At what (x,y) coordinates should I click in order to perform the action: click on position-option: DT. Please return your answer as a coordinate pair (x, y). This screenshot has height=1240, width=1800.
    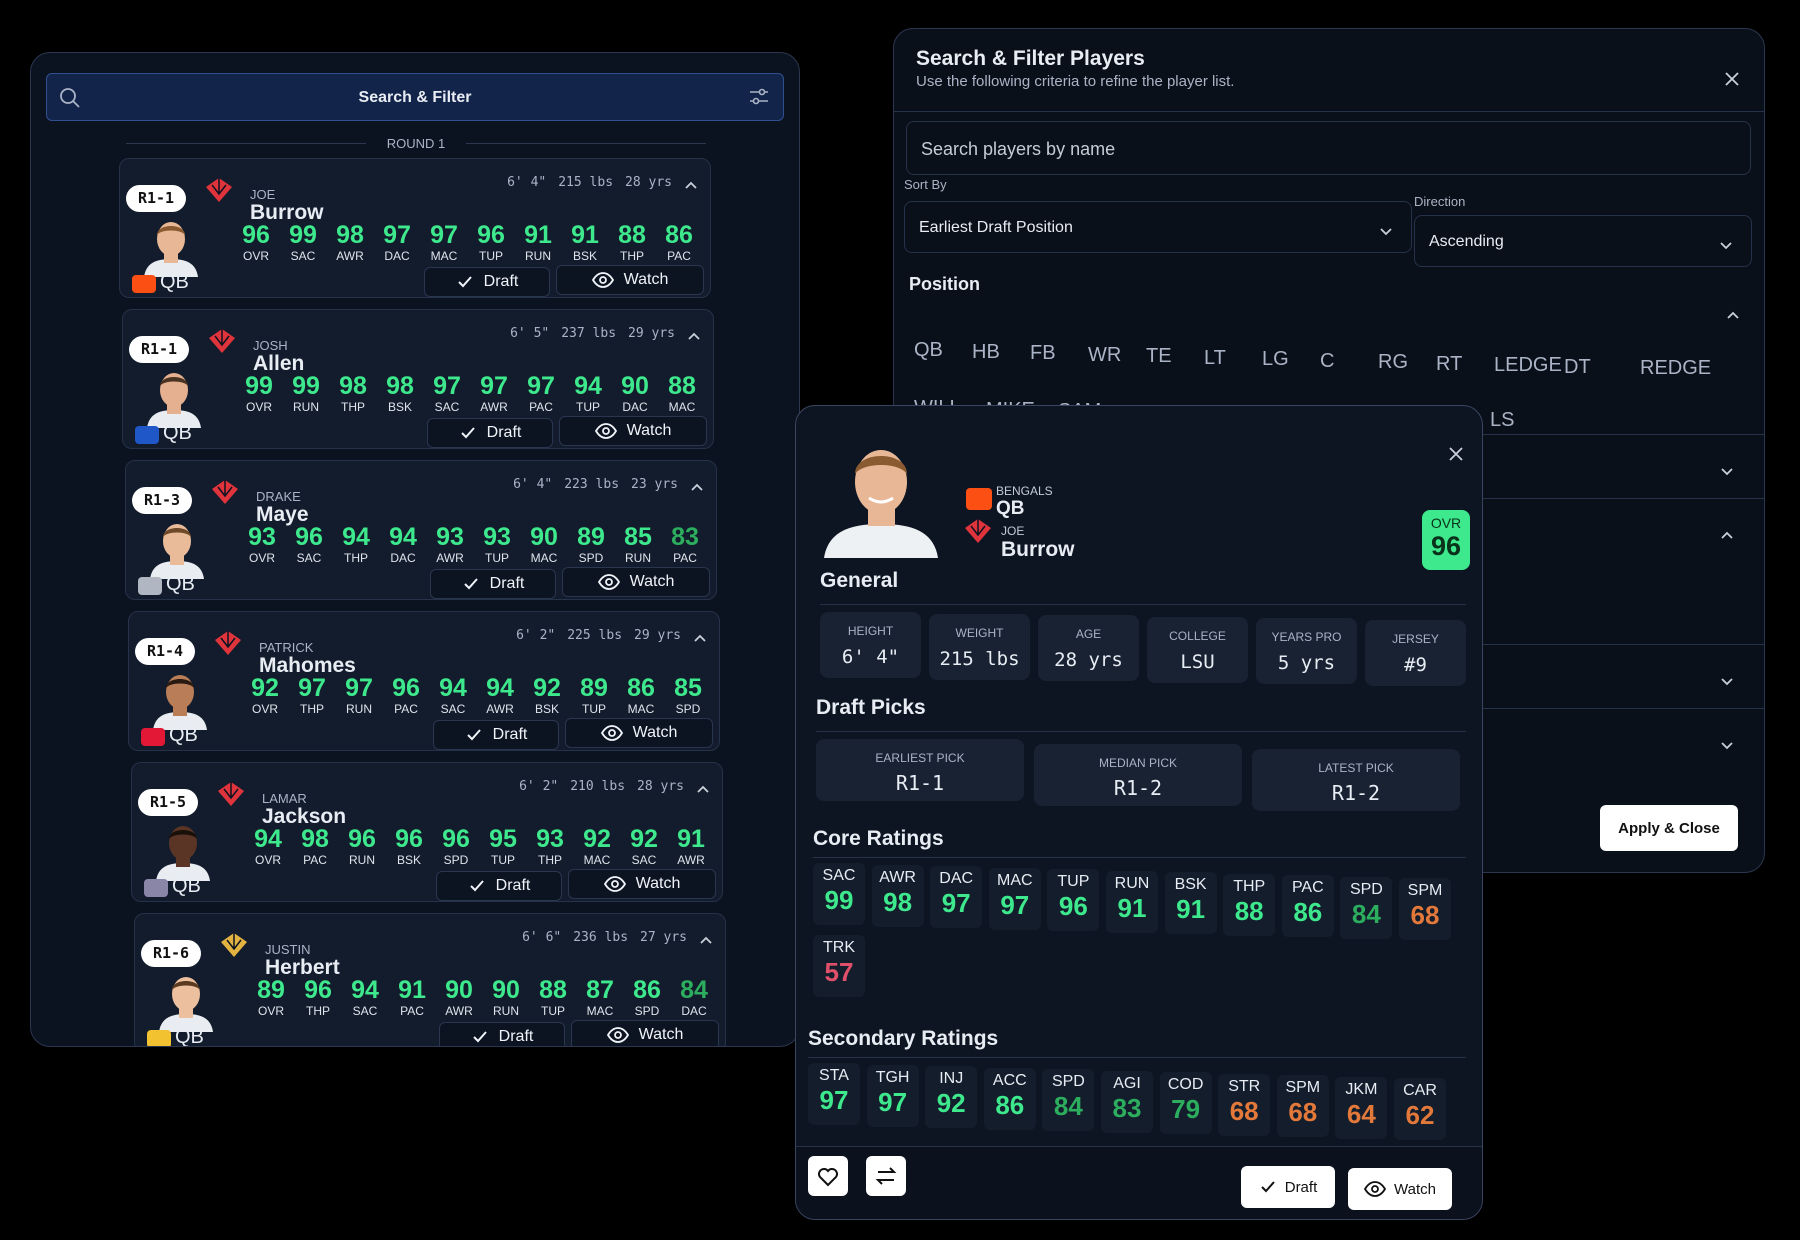
    Looking at the image, I should click on (1577, 366).